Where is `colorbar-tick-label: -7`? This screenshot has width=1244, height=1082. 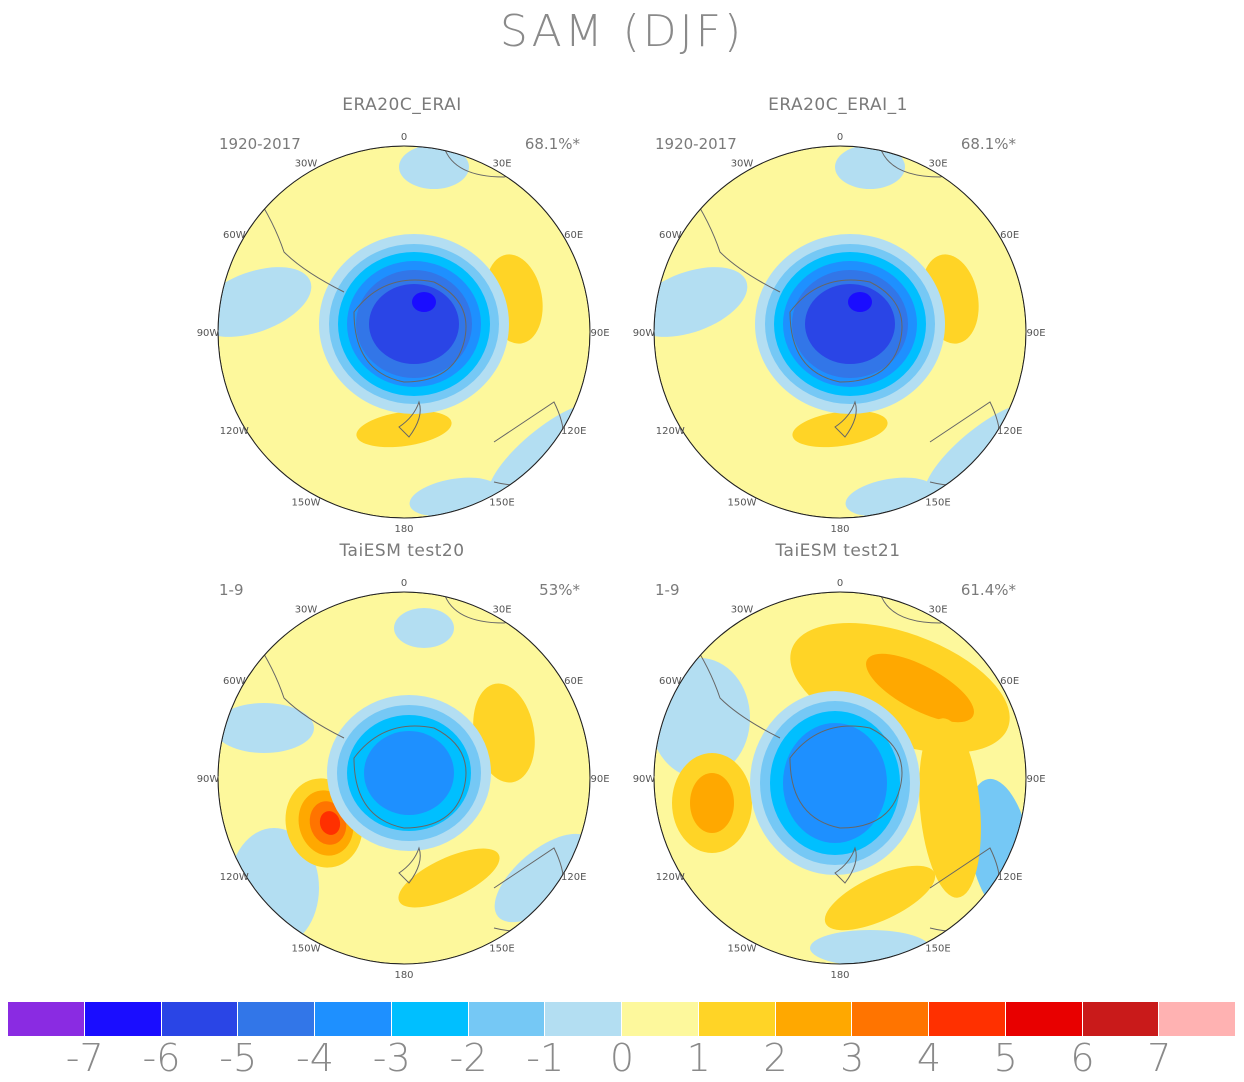
colorbar-tick-label: -7 is located at coordinates (84, 1058).